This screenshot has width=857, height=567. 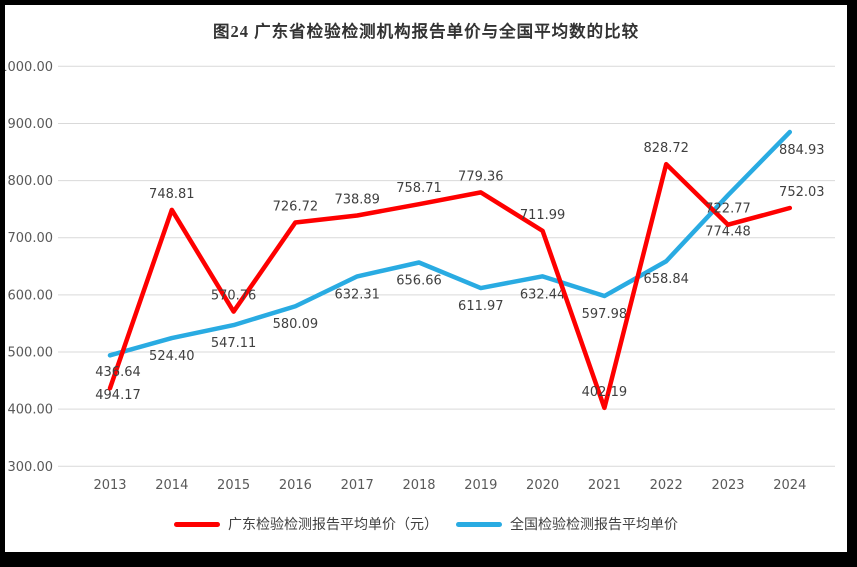 I want to click on guangdong-series-data-label: 748.81, so click(x=172, y=194).